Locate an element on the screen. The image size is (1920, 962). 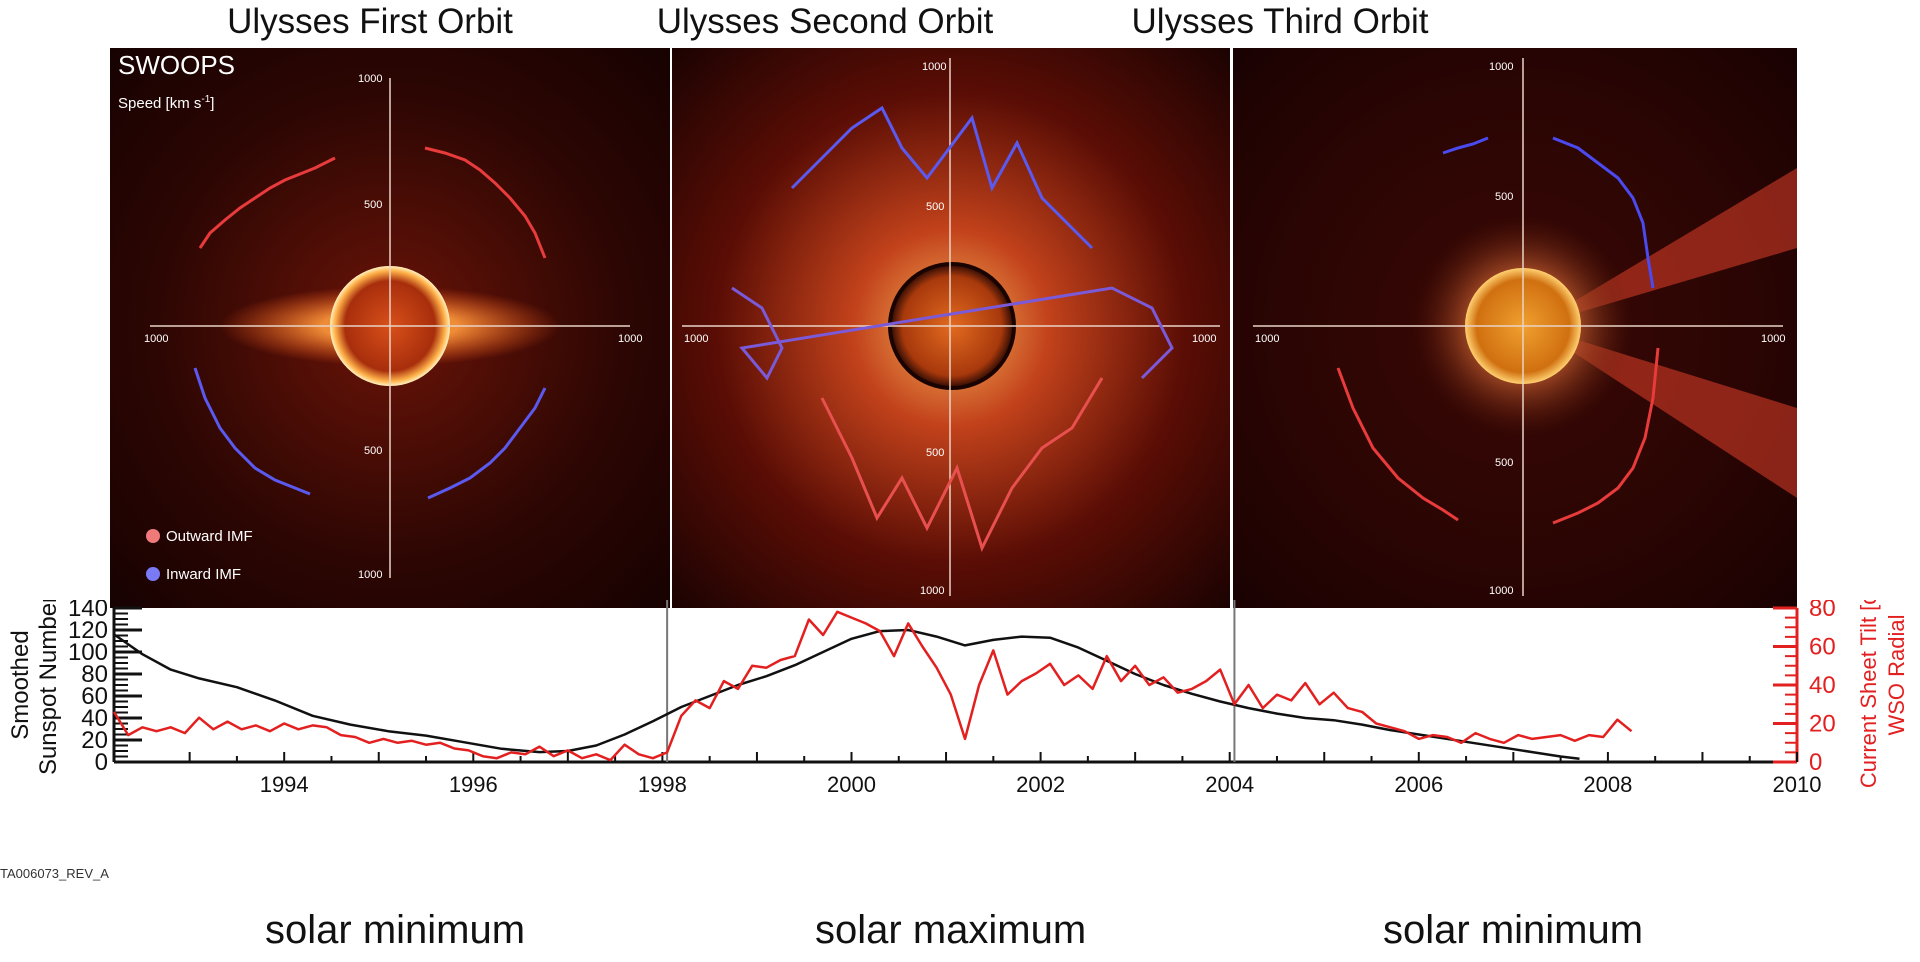
legend-outward-marker is located at coordinates (153, 536).